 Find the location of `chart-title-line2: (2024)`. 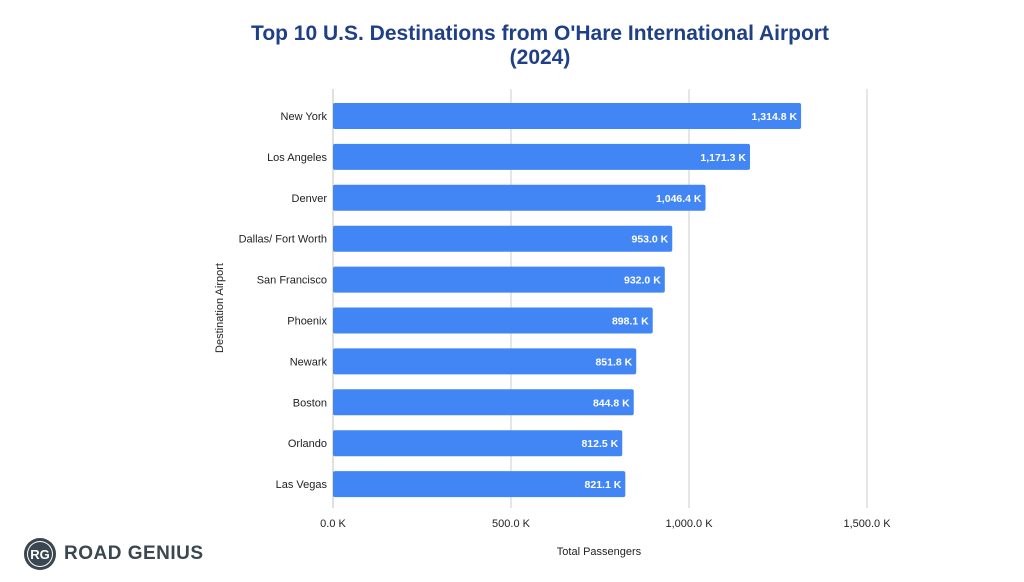

chart-title-line2: (2024) is located at coordinates (540, 57).